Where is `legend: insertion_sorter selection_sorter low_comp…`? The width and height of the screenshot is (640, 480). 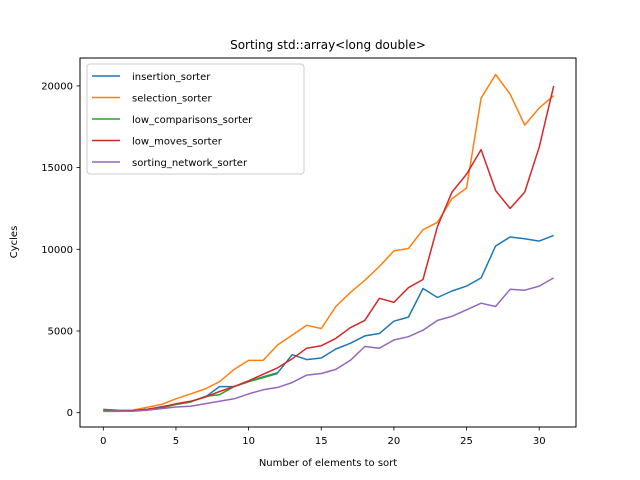 legend: insertion_sorter selection_sorter low_comp… is located at coordinates (195, 119).